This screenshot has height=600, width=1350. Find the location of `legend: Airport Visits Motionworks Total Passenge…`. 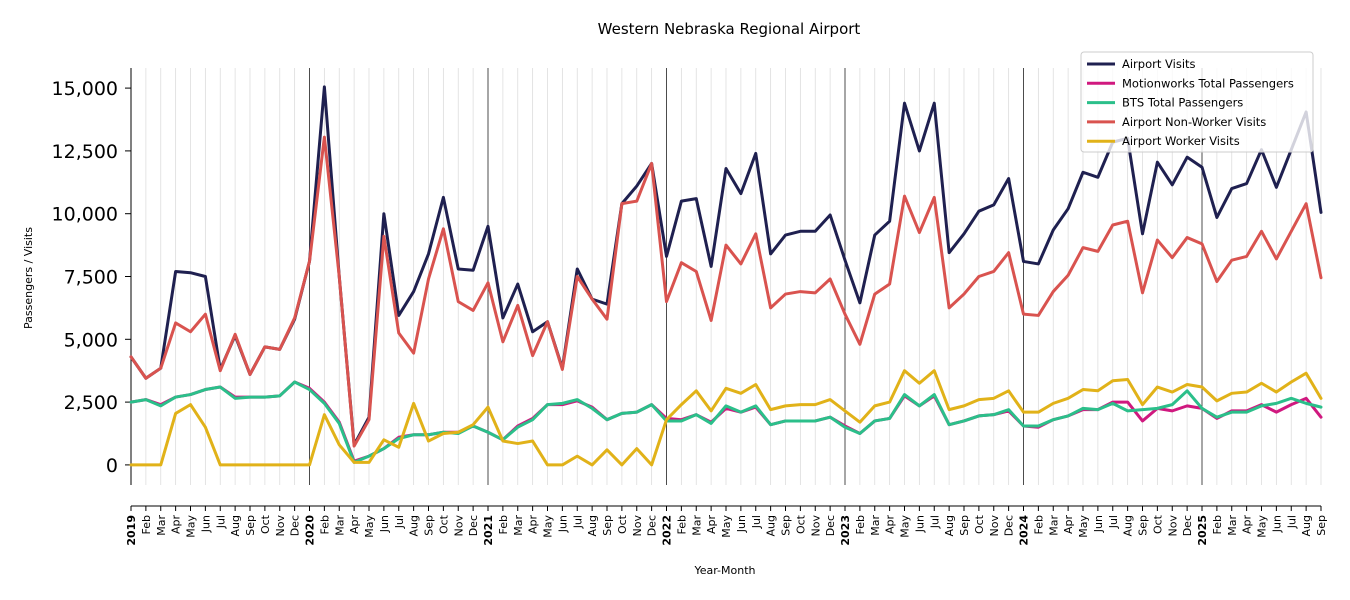

legend: Airport Visits Motionworks Total Passenge… is located at coordinates (1197, 102).